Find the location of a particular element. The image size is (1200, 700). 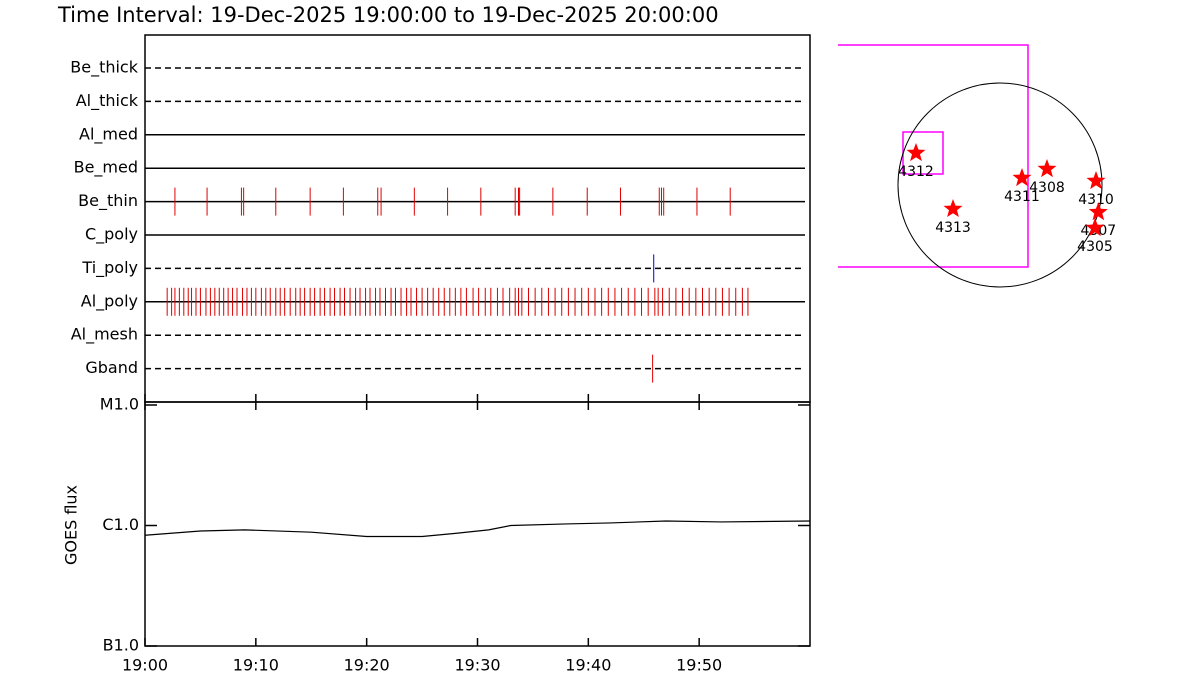

region-label: 4305 is located at coordinates (1095, 247).